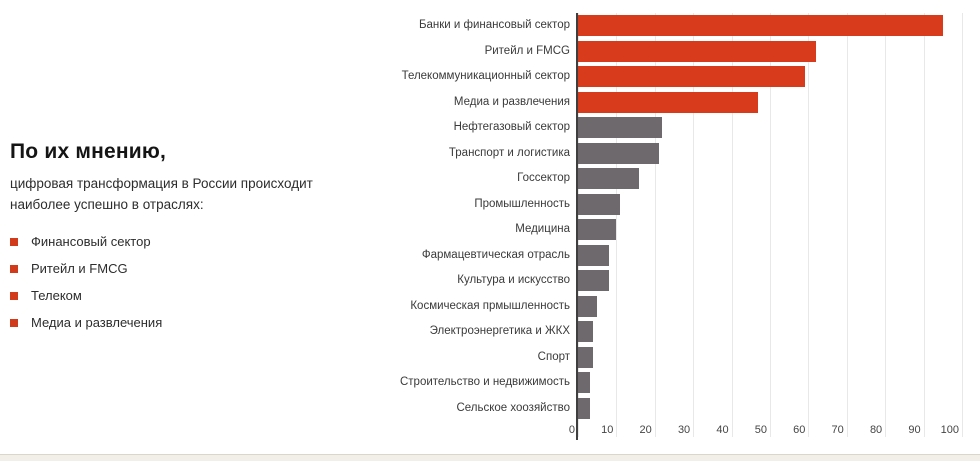  I want to click on category-label: Культура и искусство, so click(513, 280).